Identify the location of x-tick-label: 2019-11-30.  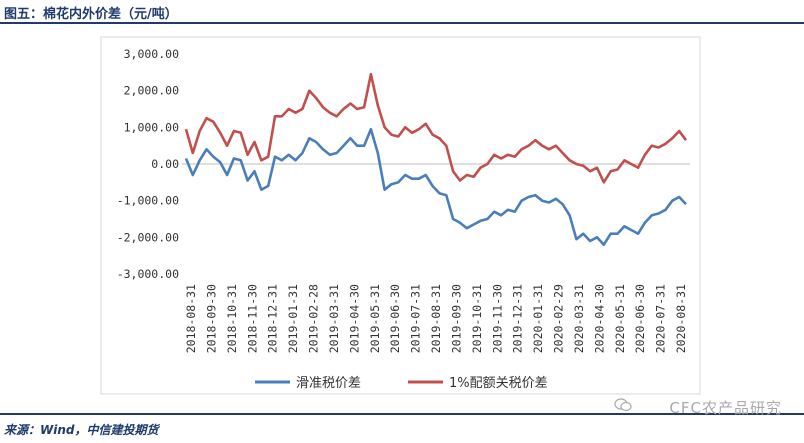
(497, 318).